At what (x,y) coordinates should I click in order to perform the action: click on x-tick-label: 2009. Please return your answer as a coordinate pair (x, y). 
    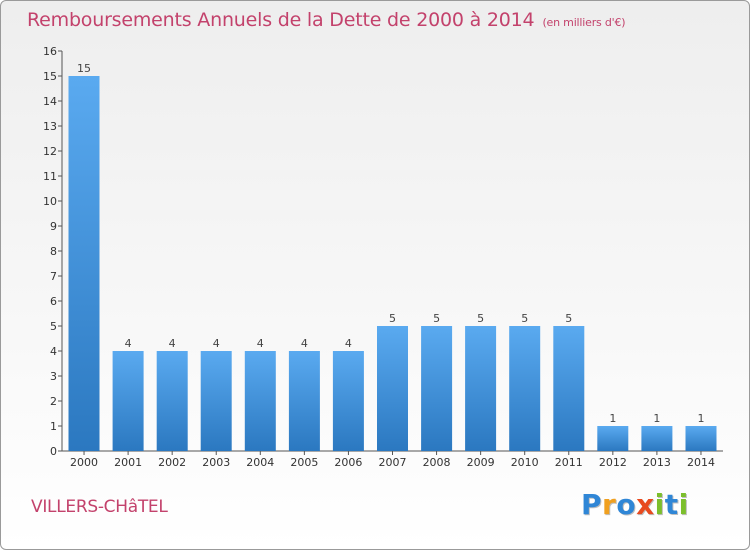
    Looking at the image, I should click on (481, 462).